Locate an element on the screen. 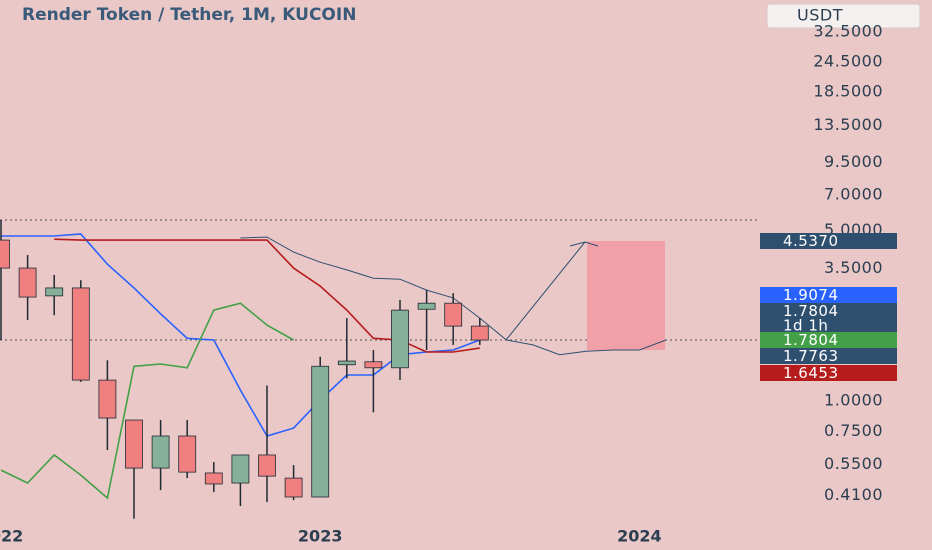 This screenshot has height=550, width=932. y-tick-label: 0.5500 is located at coordinates (853, 463).